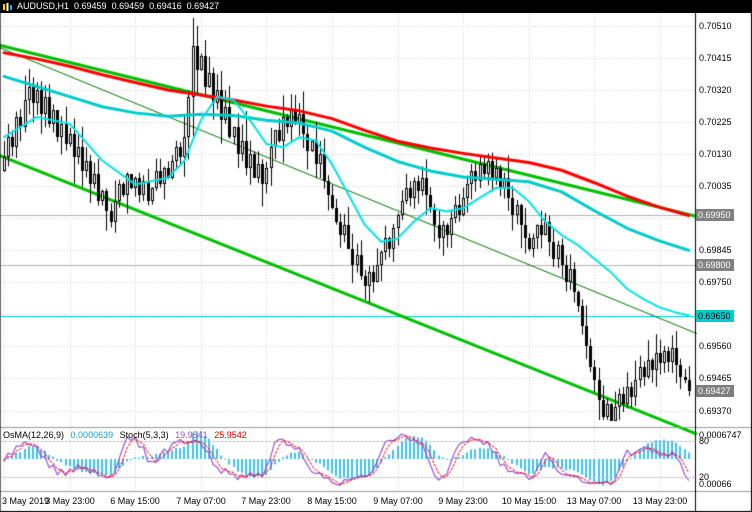 The image size is (752, 512). I want to click on chart-icon, so click(7, 6).